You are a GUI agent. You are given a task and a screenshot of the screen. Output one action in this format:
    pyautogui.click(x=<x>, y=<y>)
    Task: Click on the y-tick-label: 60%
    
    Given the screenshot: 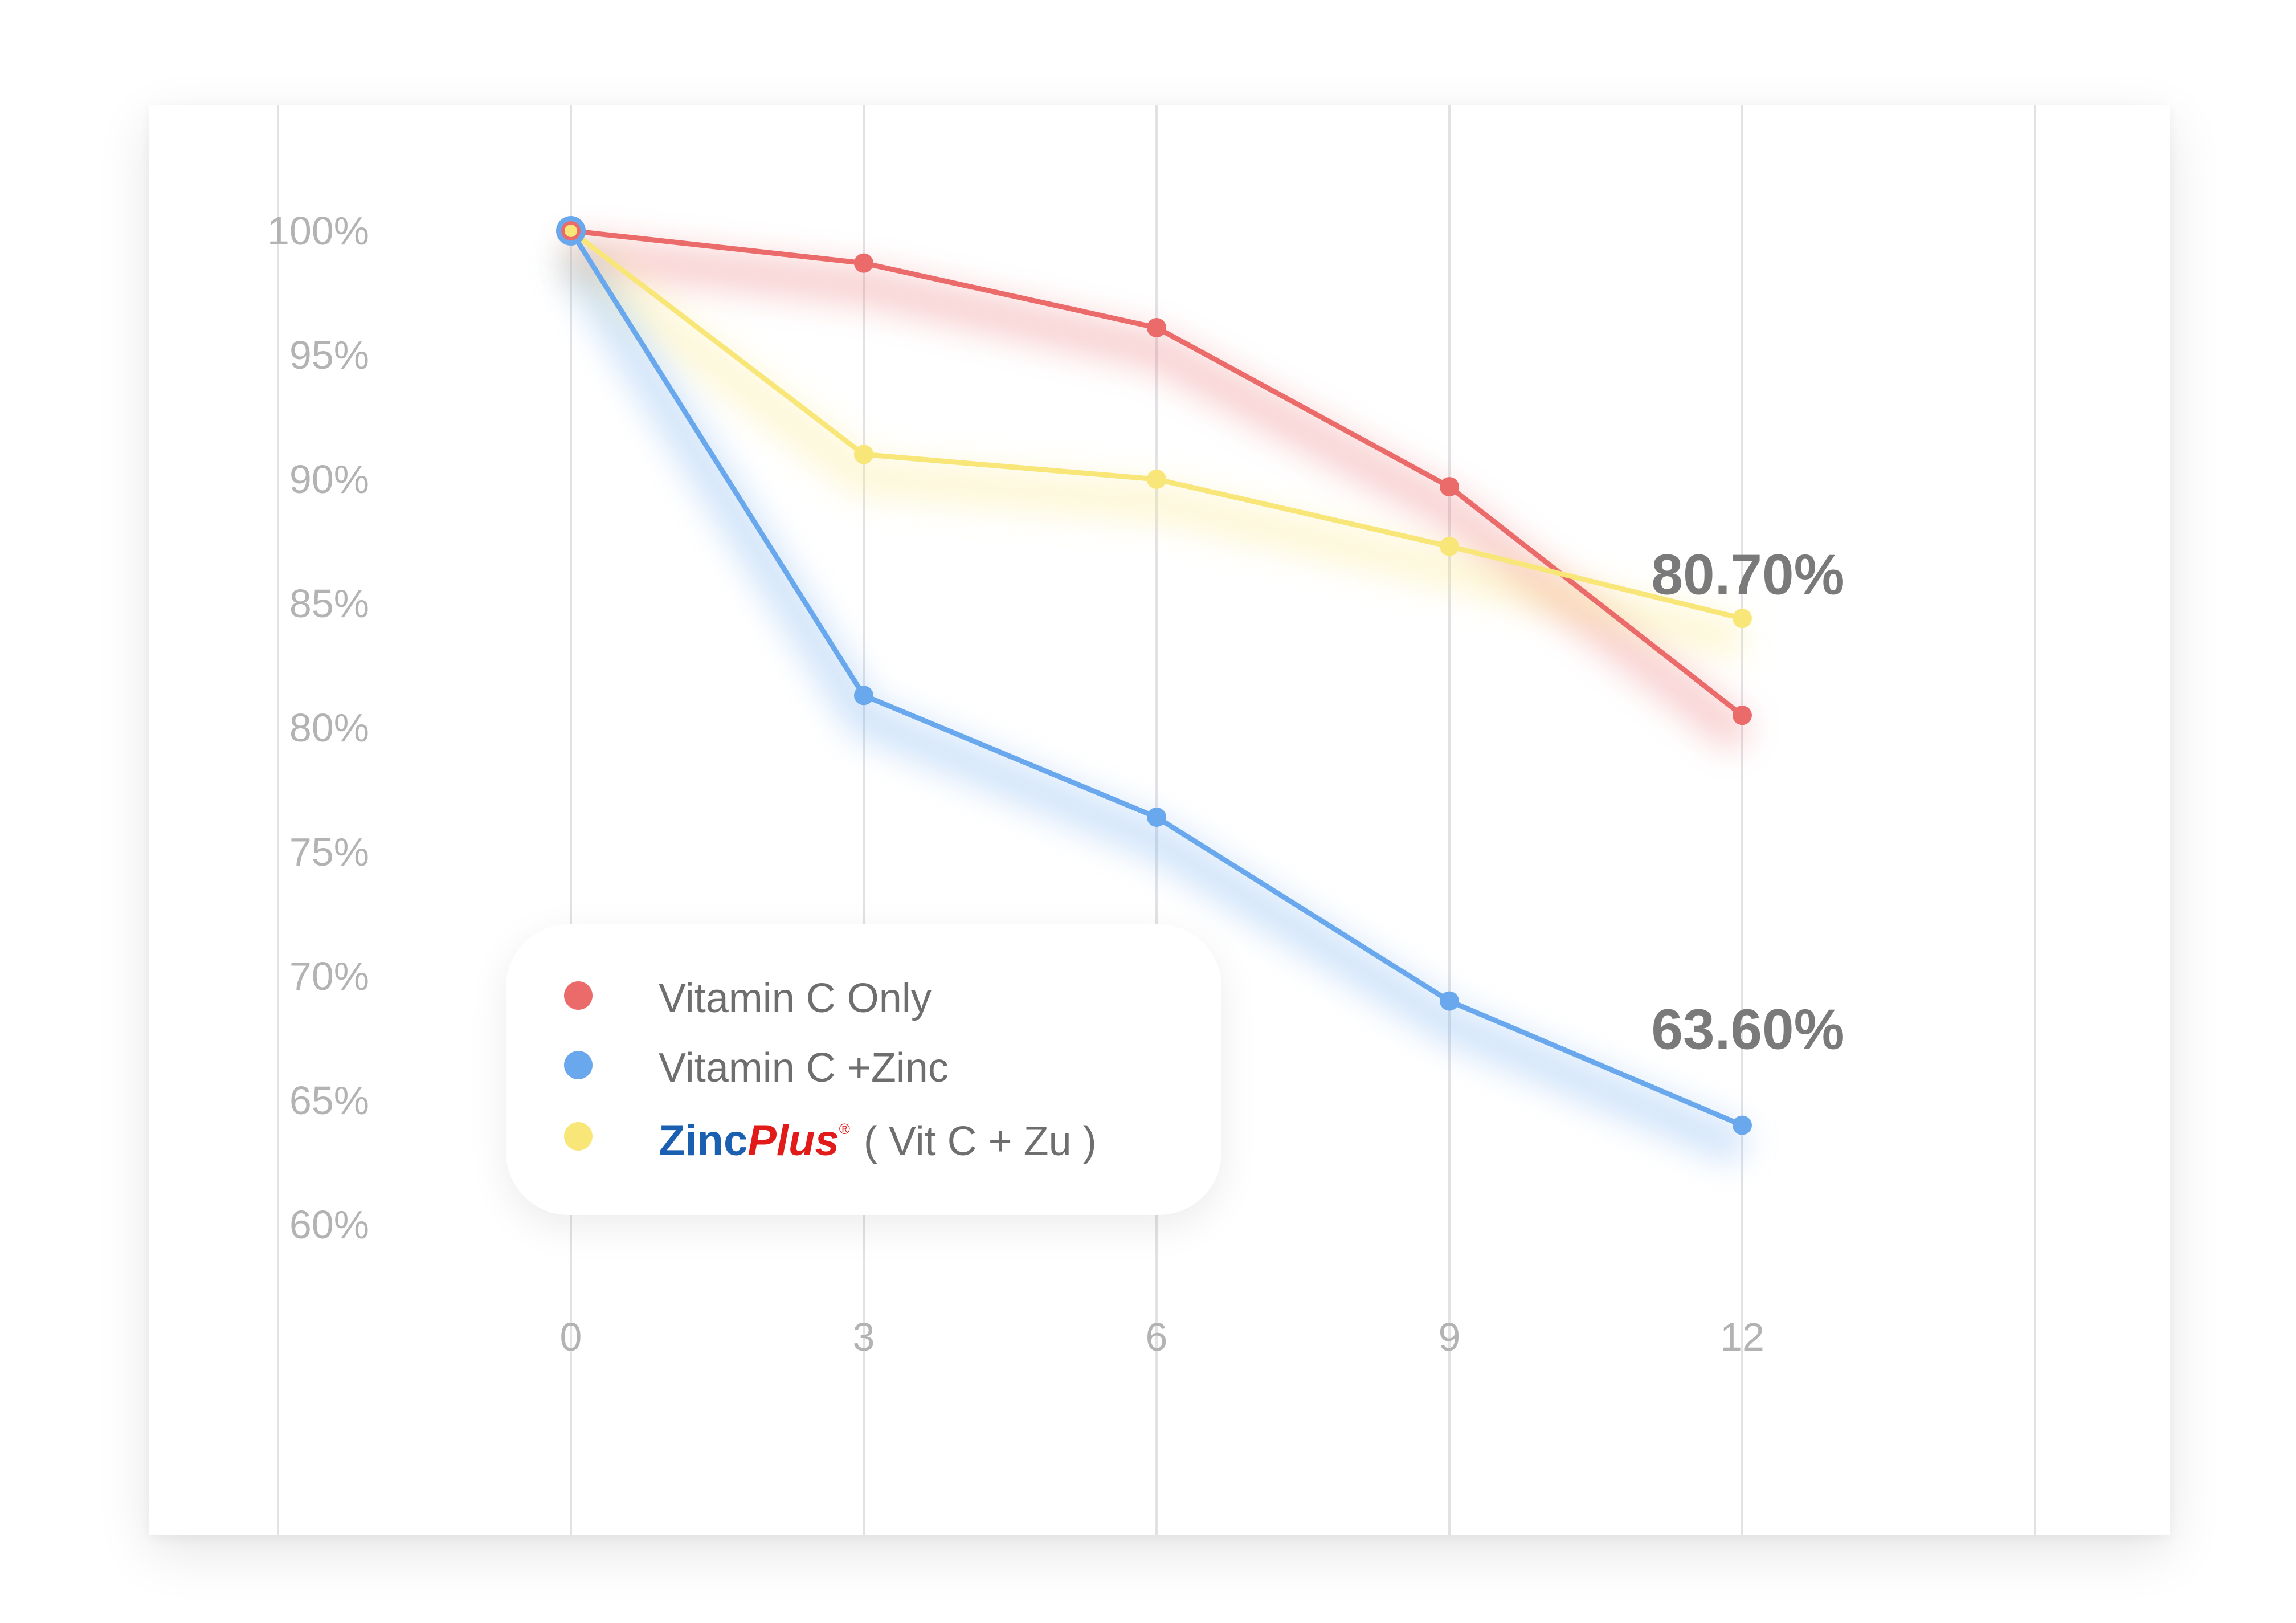 What is the action you would take?
    pyautogui.click(x=329, y=1224)
    